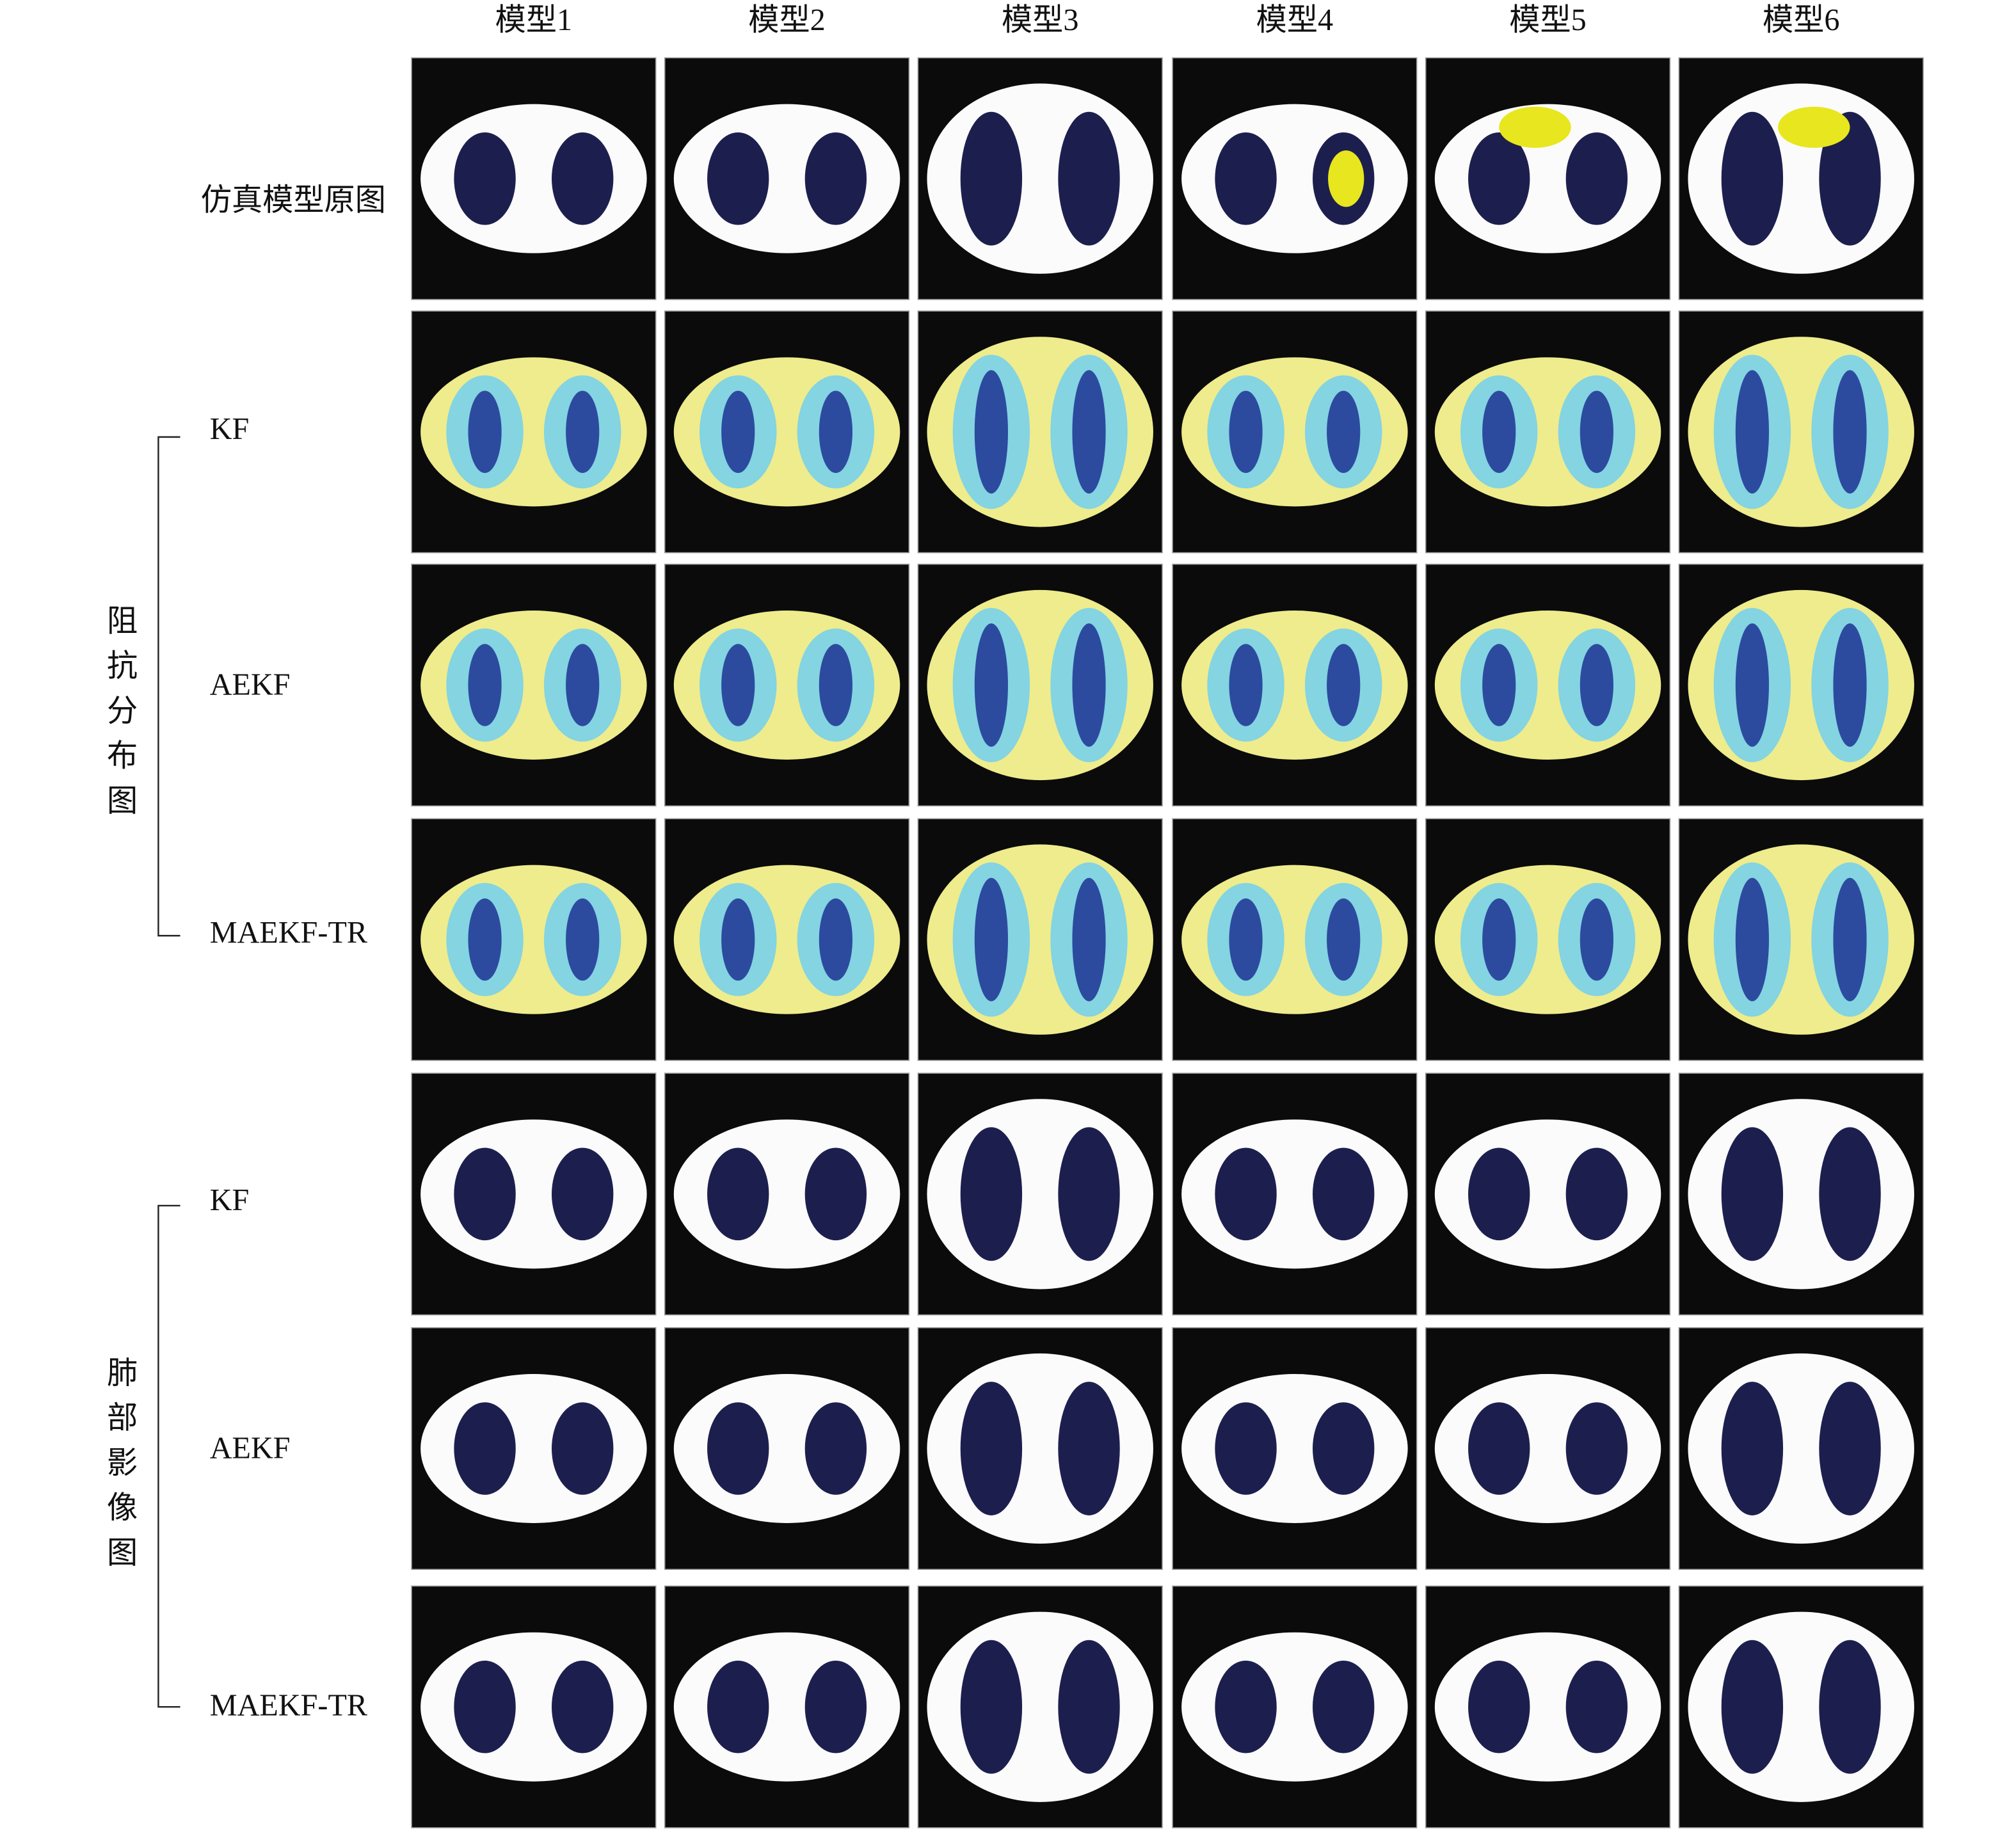 Image resolution: width=2016 pixels, height=1829 pixels. What do you see at coordinates (1801, 20) in the screenshot?
I see `column-header: 模型6` at bounding box center [1801, 20].